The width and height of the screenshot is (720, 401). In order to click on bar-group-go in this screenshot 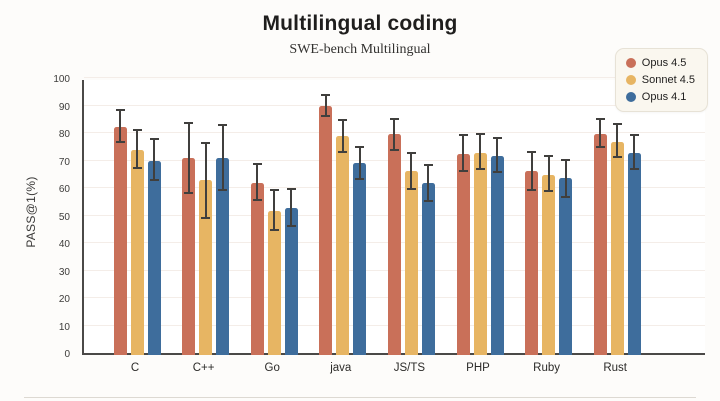, I will do `click(274, 217)`.